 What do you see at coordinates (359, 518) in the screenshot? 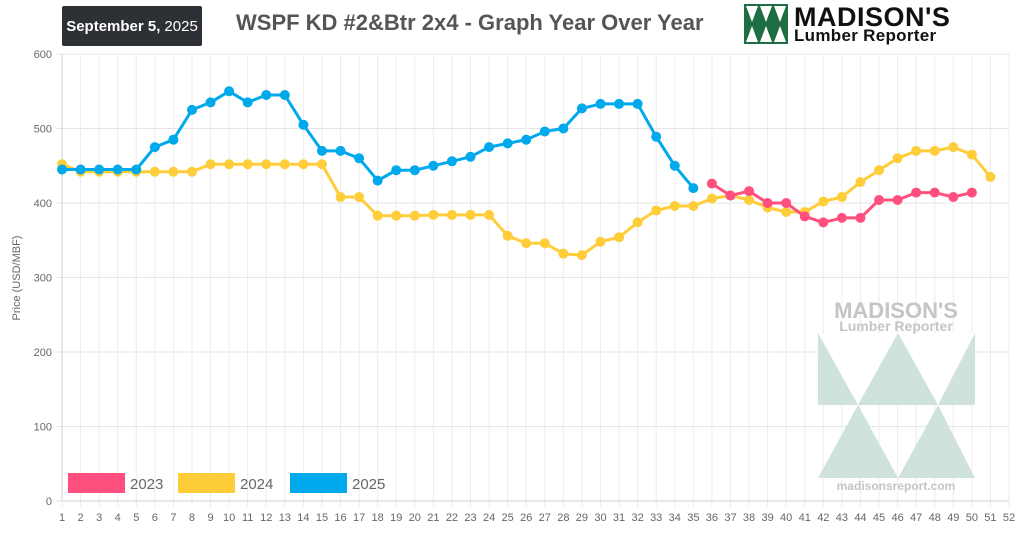
I see `x-tick-label: 17` at bounding box center [359, 518].